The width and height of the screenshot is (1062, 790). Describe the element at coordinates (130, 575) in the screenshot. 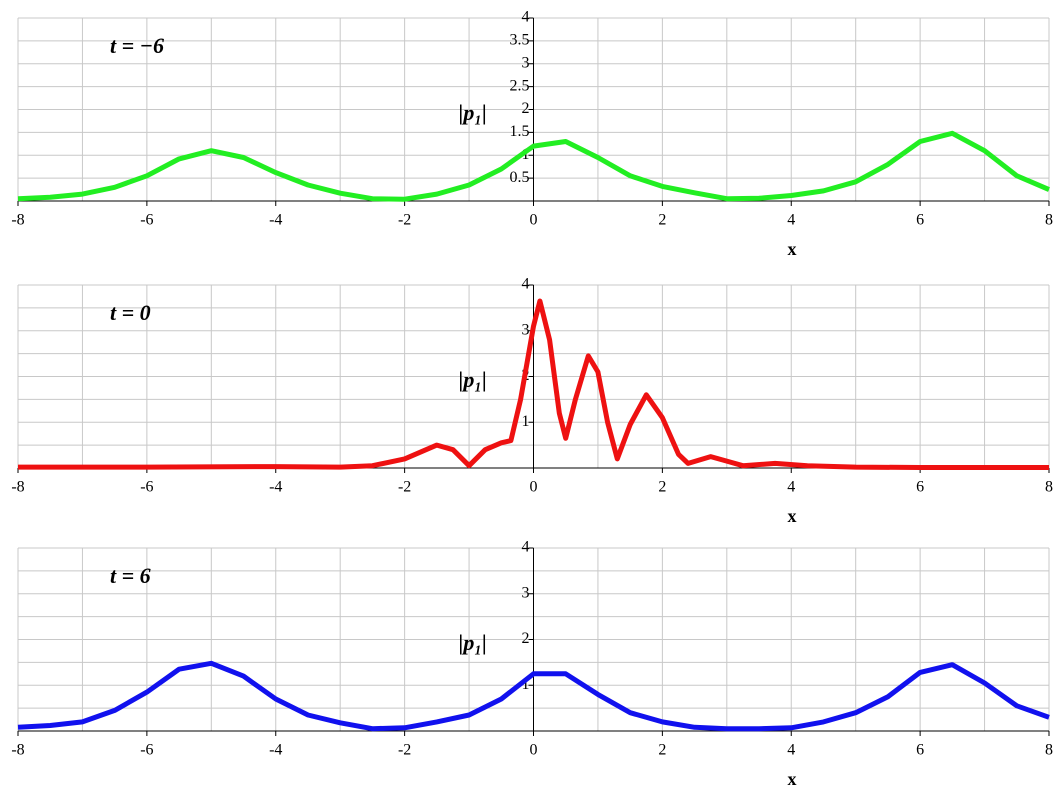

I see `annotation: t = 6` at that location.